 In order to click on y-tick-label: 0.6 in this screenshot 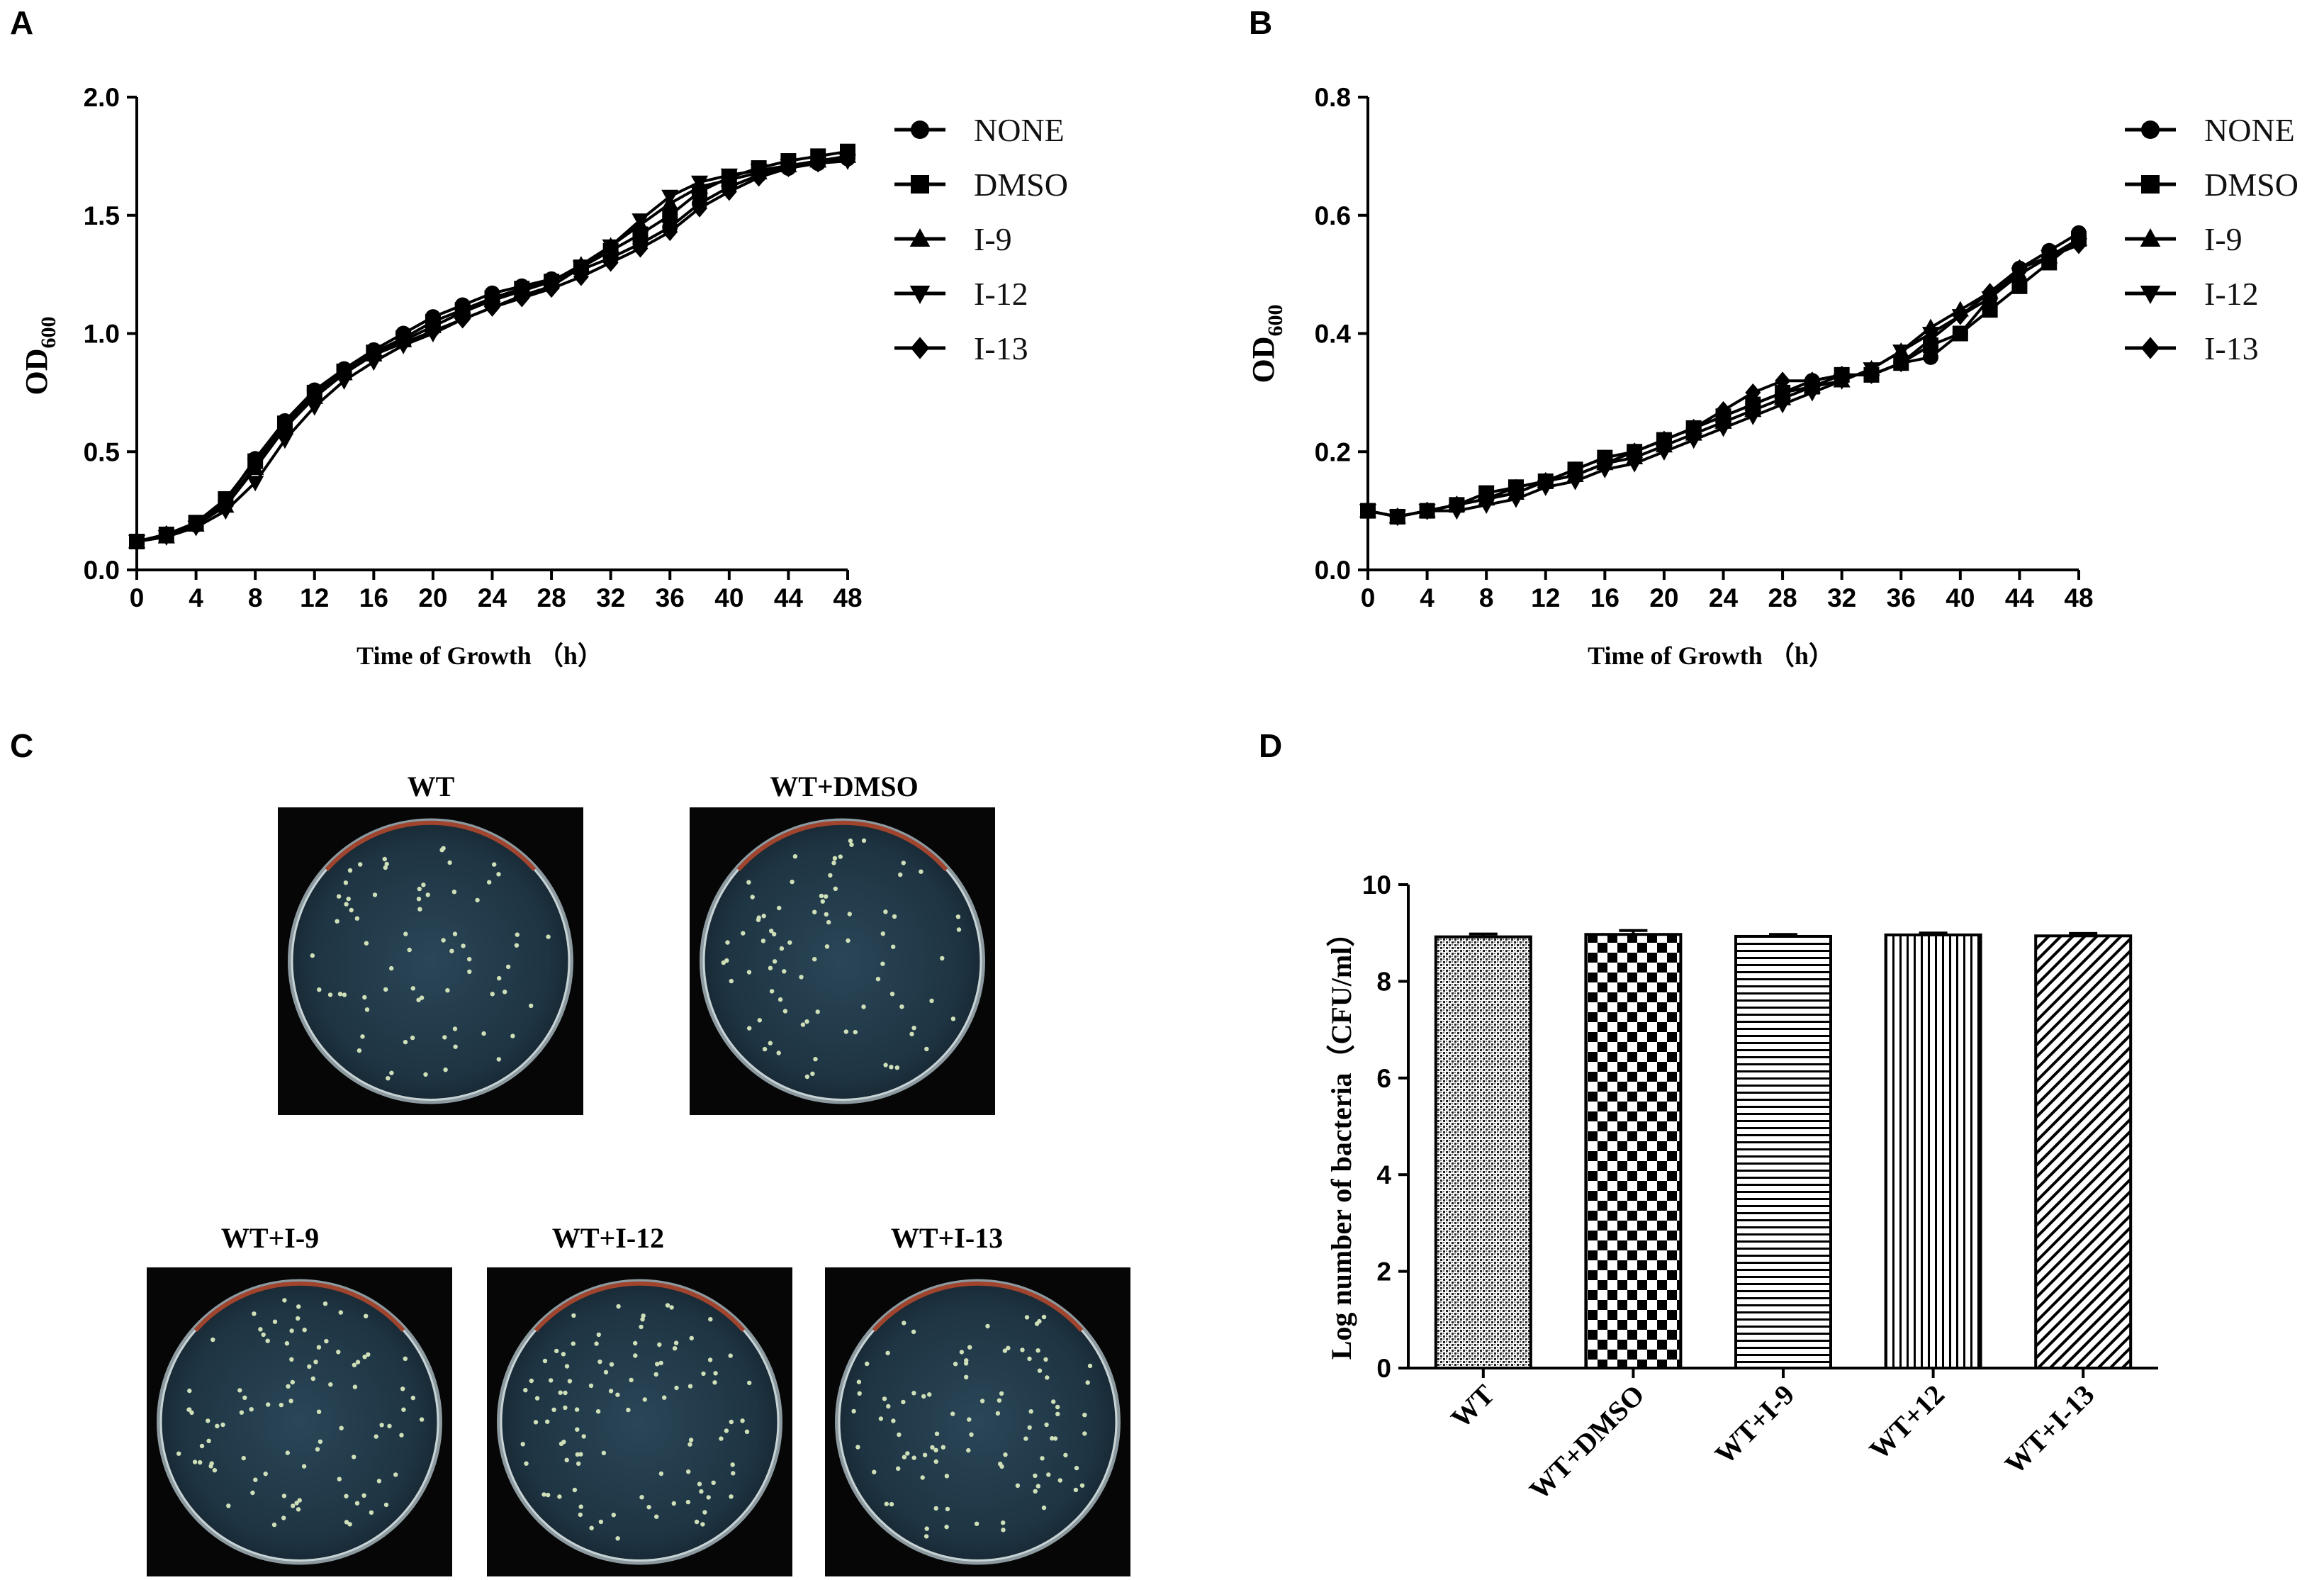, I will do `click(1333, 215)`.